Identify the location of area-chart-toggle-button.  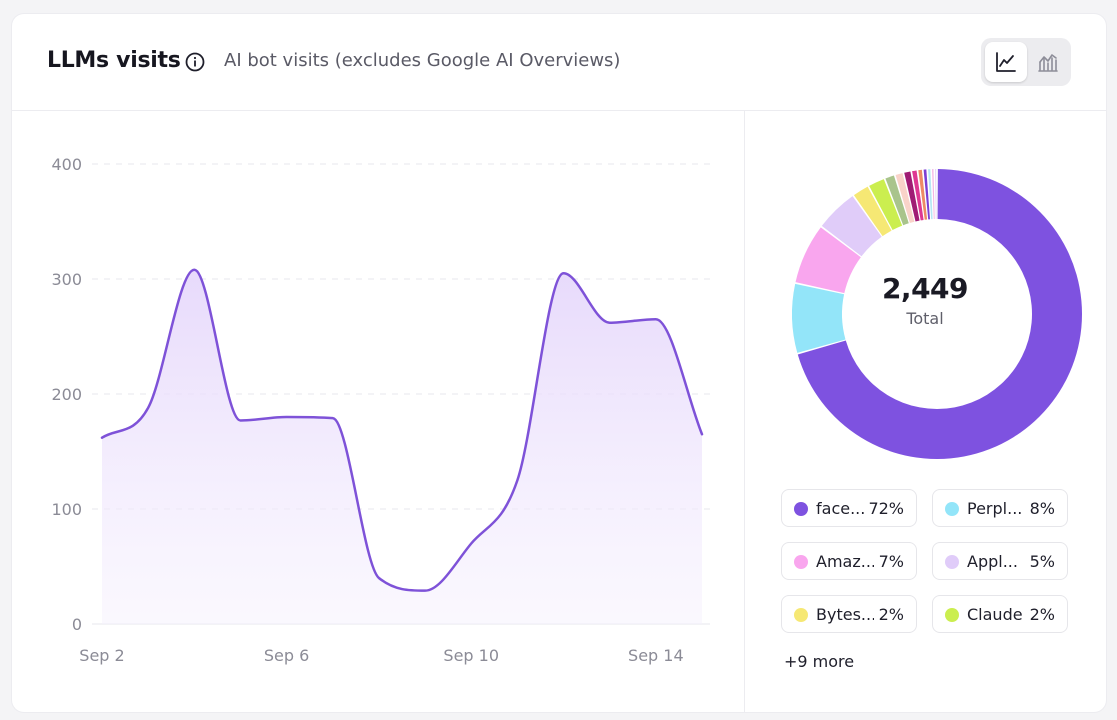
(1048, 62).